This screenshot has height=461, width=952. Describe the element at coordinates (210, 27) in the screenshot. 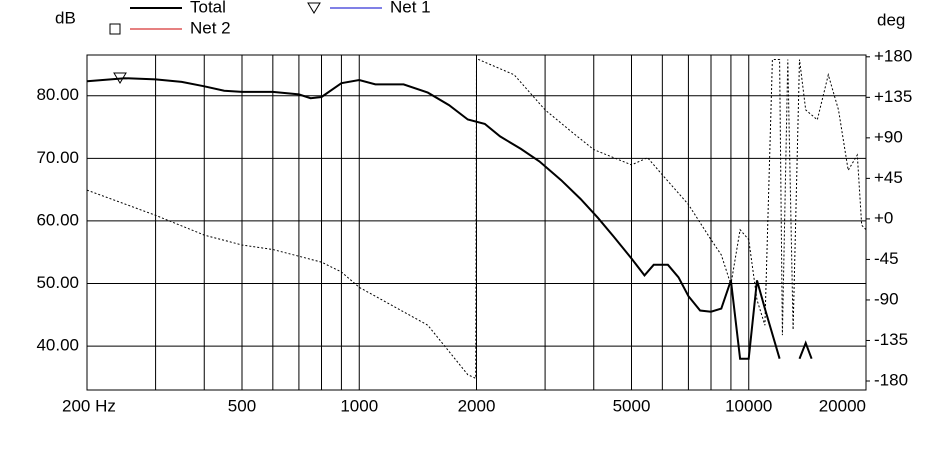

I see `legend-label: Net 2` at that location.